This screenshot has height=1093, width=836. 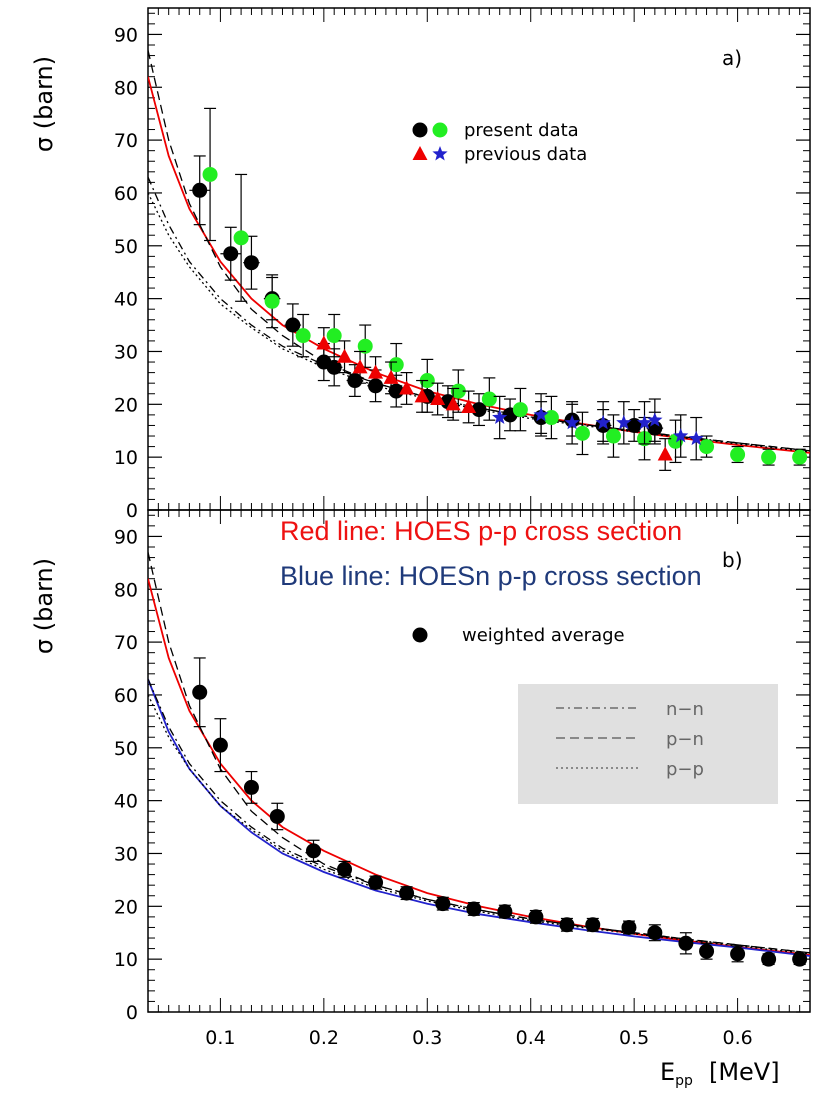 What do you see at coordinates (685, 769) in the screenshot?
I see `line-style-label: p−p` at bounding box center [685, 769].